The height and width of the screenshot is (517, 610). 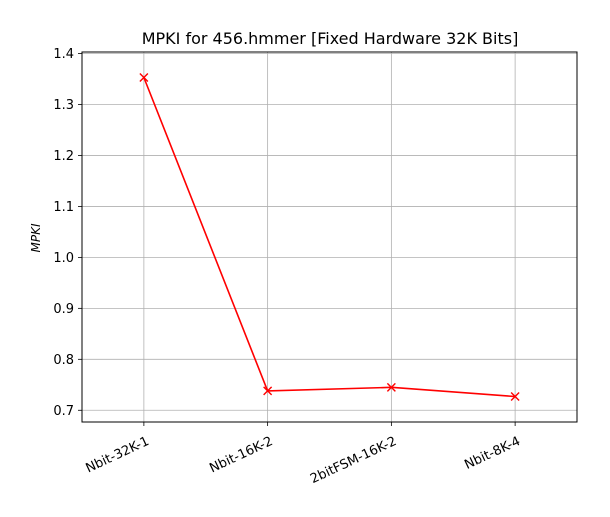 I want to click on y-tick-label: 0.7, so click(x=63, y=411).